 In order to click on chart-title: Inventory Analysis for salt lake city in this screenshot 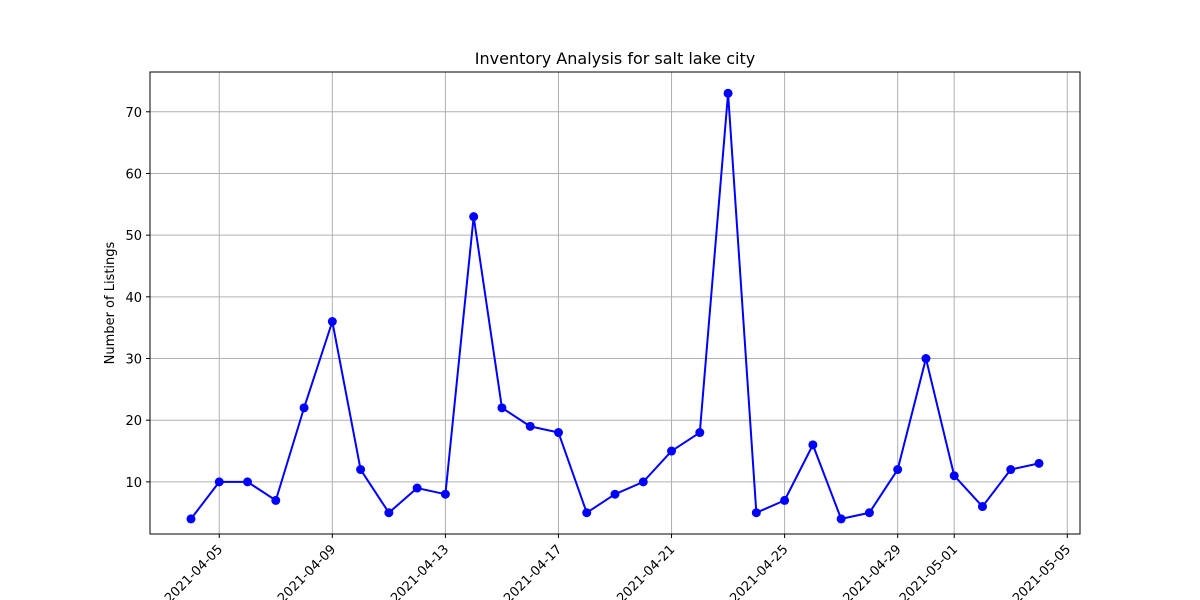, I will do `click(615, 58)`.